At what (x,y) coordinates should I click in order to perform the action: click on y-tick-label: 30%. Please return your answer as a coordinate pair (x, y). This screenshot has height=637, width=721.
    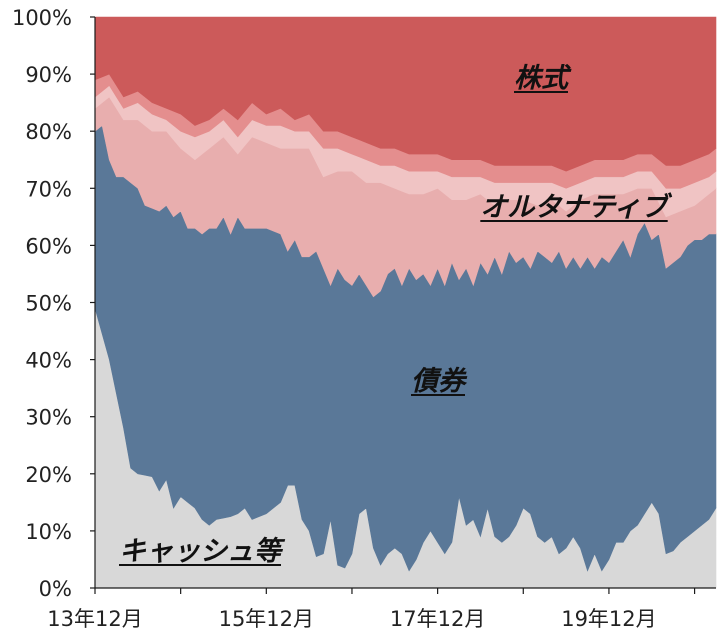
    Looking at the image, I should click on (48, 418).